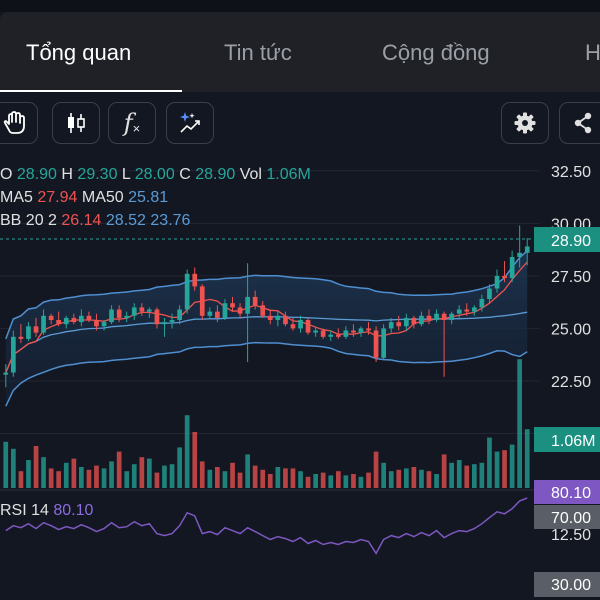 Image resolution: width=600 pixels, height=600 pixels. I want to click on bb-legend: BB 20 2 26.14 28.52 23.76, so click(95, 220).